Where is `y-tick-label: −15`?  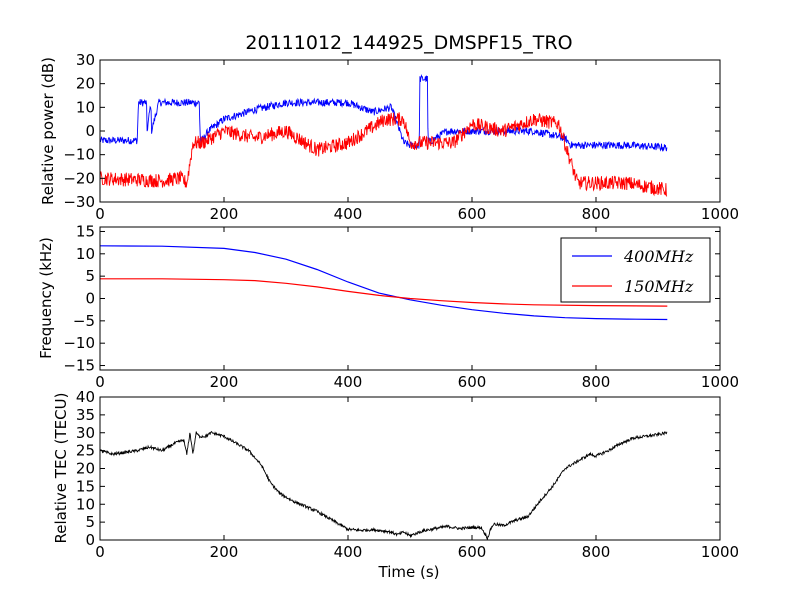
y-tick-label: −15 is located at coordinates (79, 366).